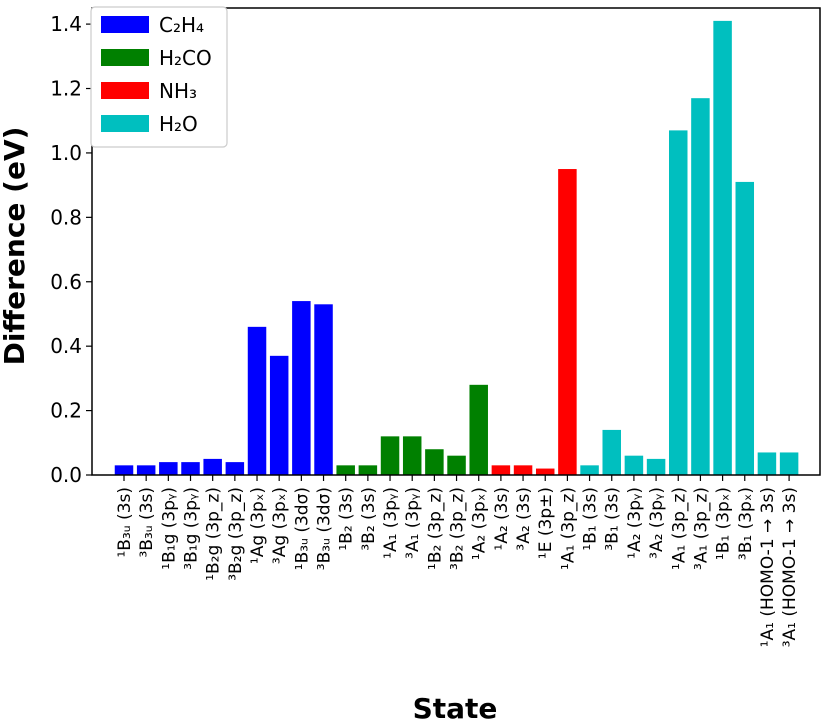 The width and height of the screenshot is (830, 727). What do you see at coordinates (185, 58) in the screenshot?
I see `legend-label: H₂CO` at bounding box center [185, 58].